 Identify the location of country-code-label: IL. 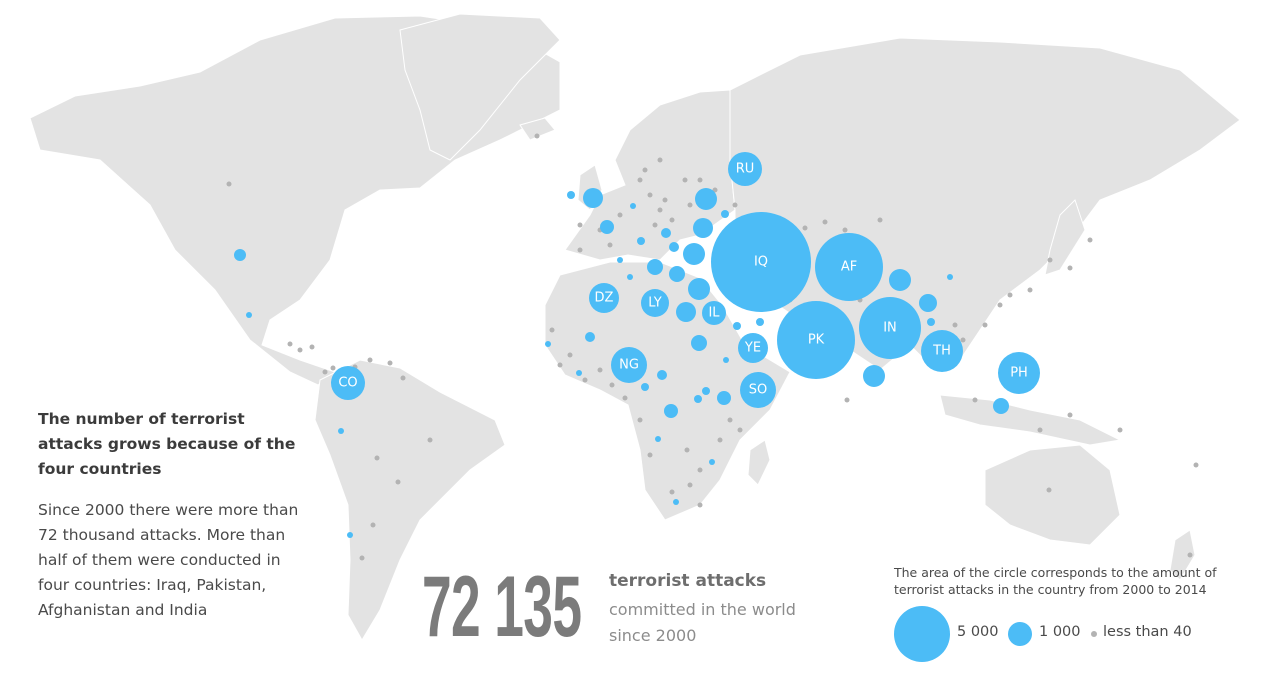
(714, 313).